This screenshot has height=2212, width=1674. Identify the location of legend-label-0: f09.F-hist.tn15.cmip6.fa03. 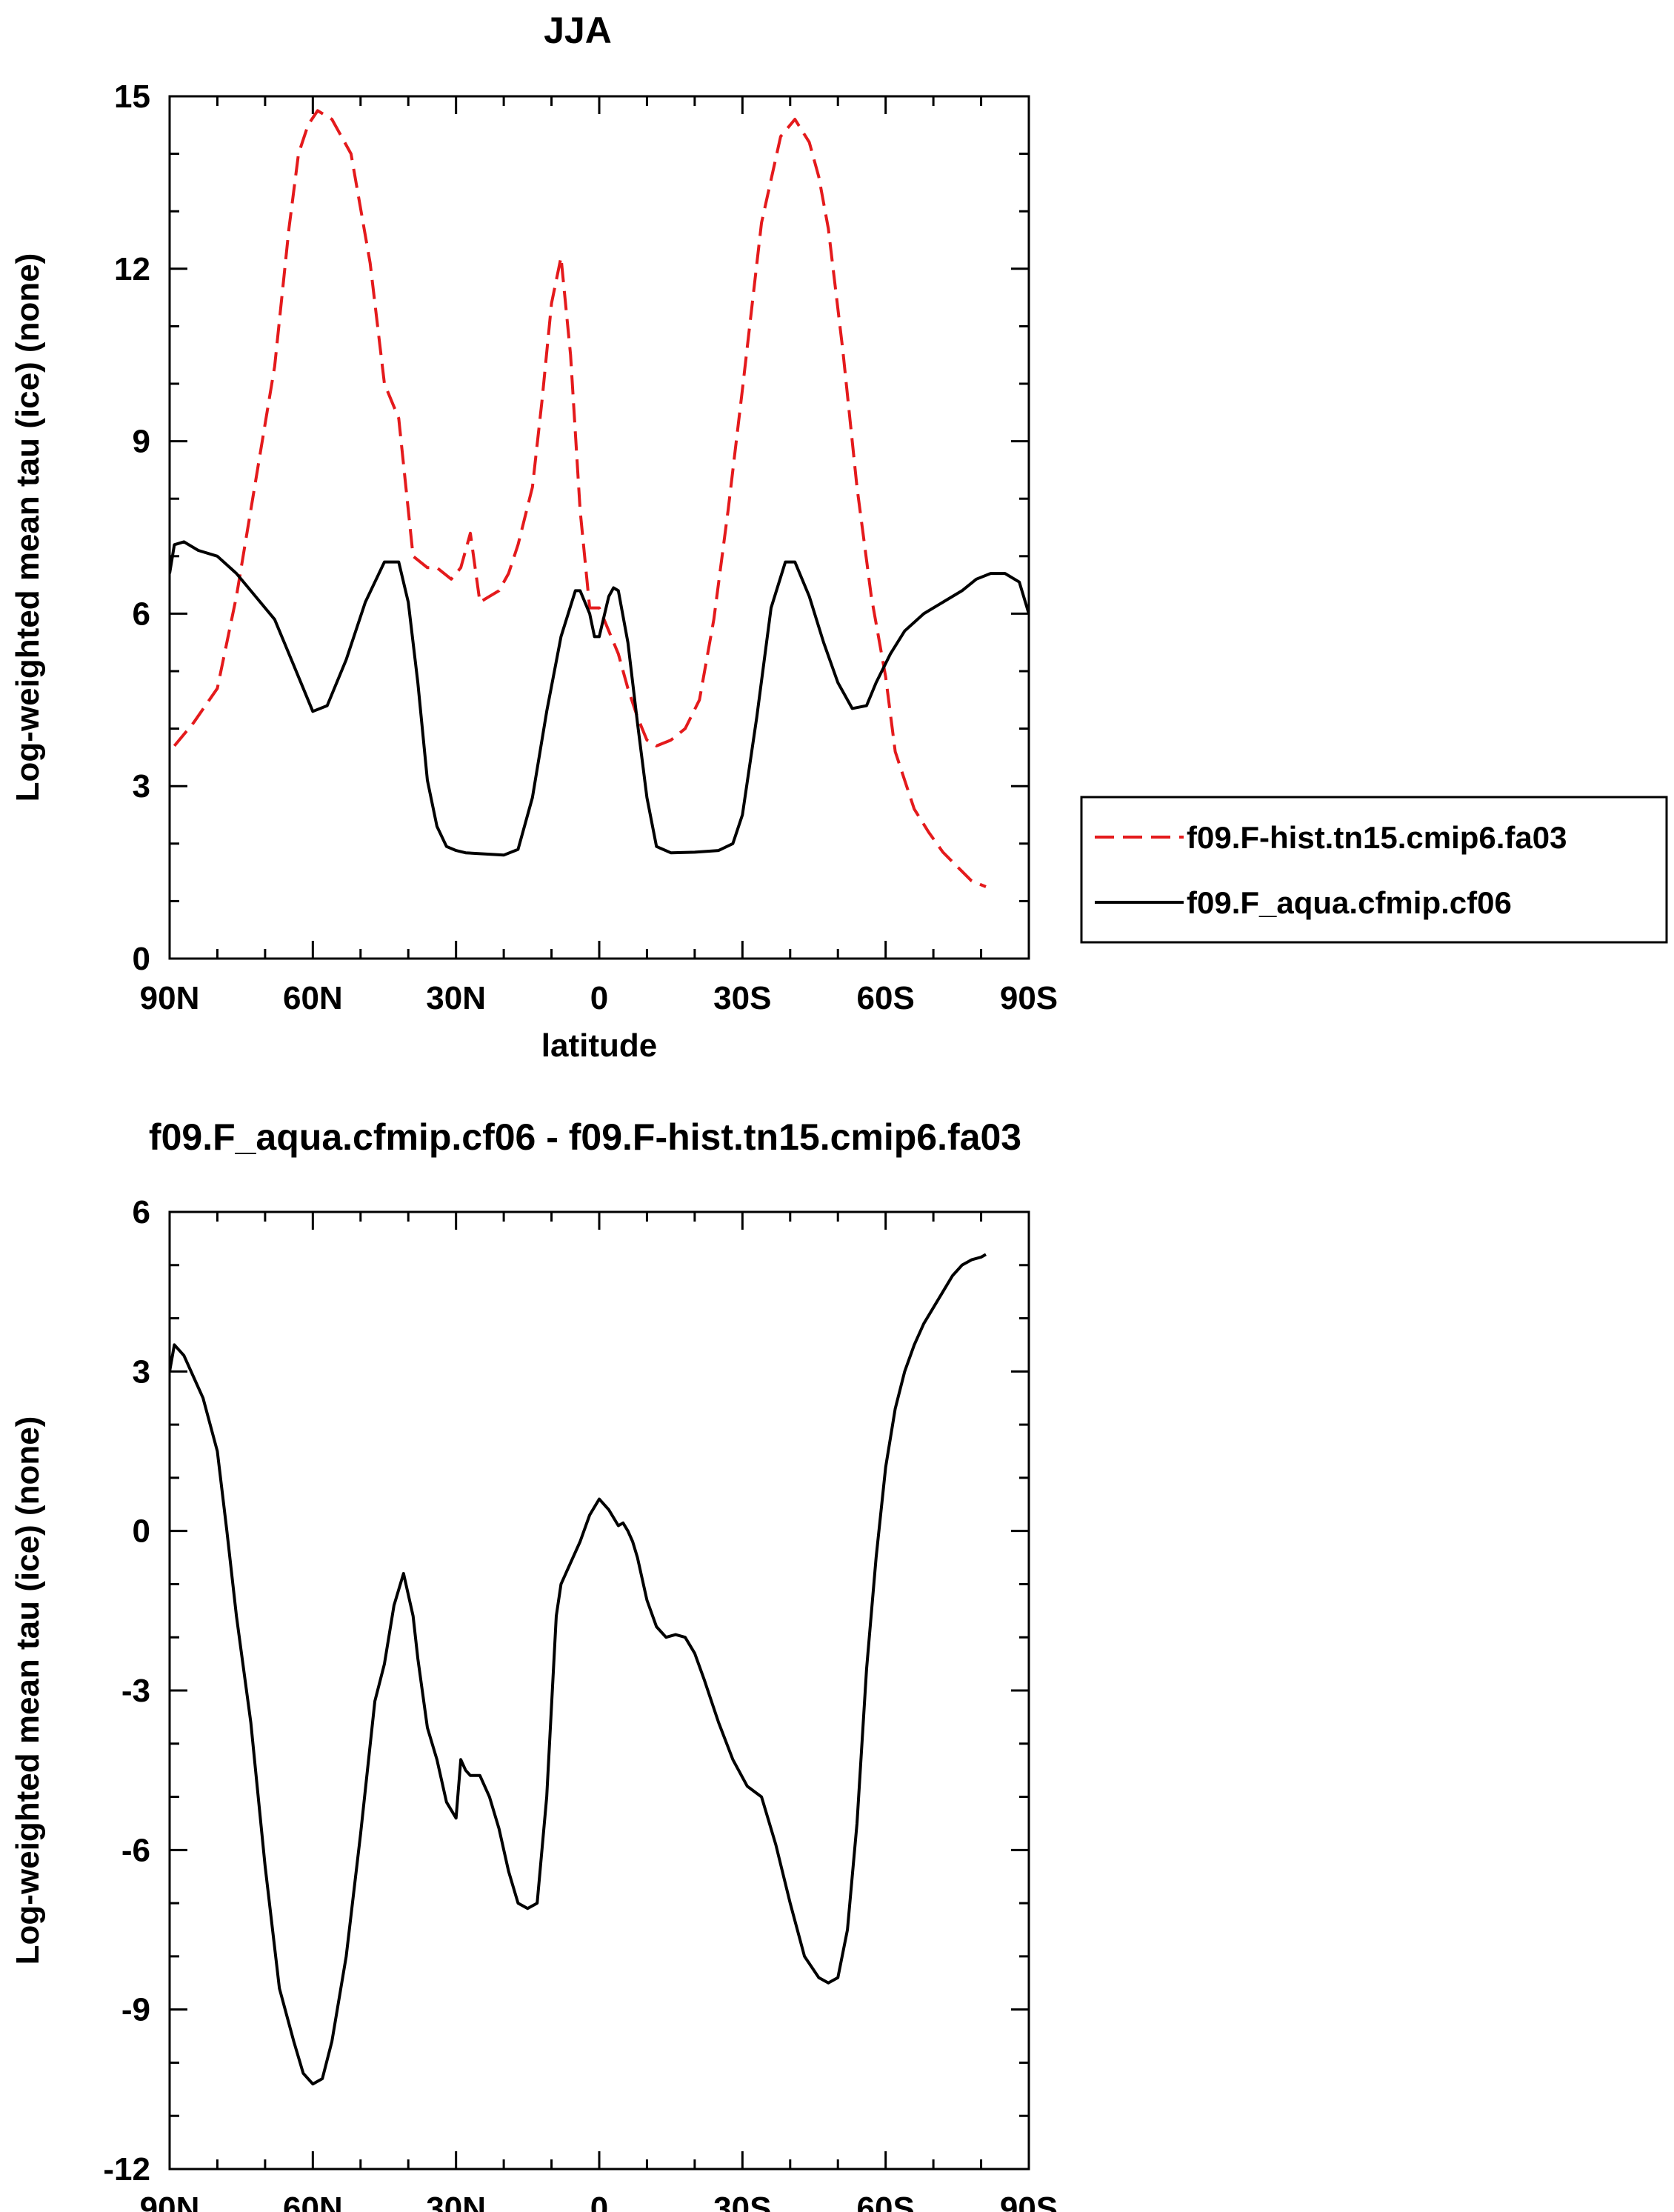
(1377, 837).